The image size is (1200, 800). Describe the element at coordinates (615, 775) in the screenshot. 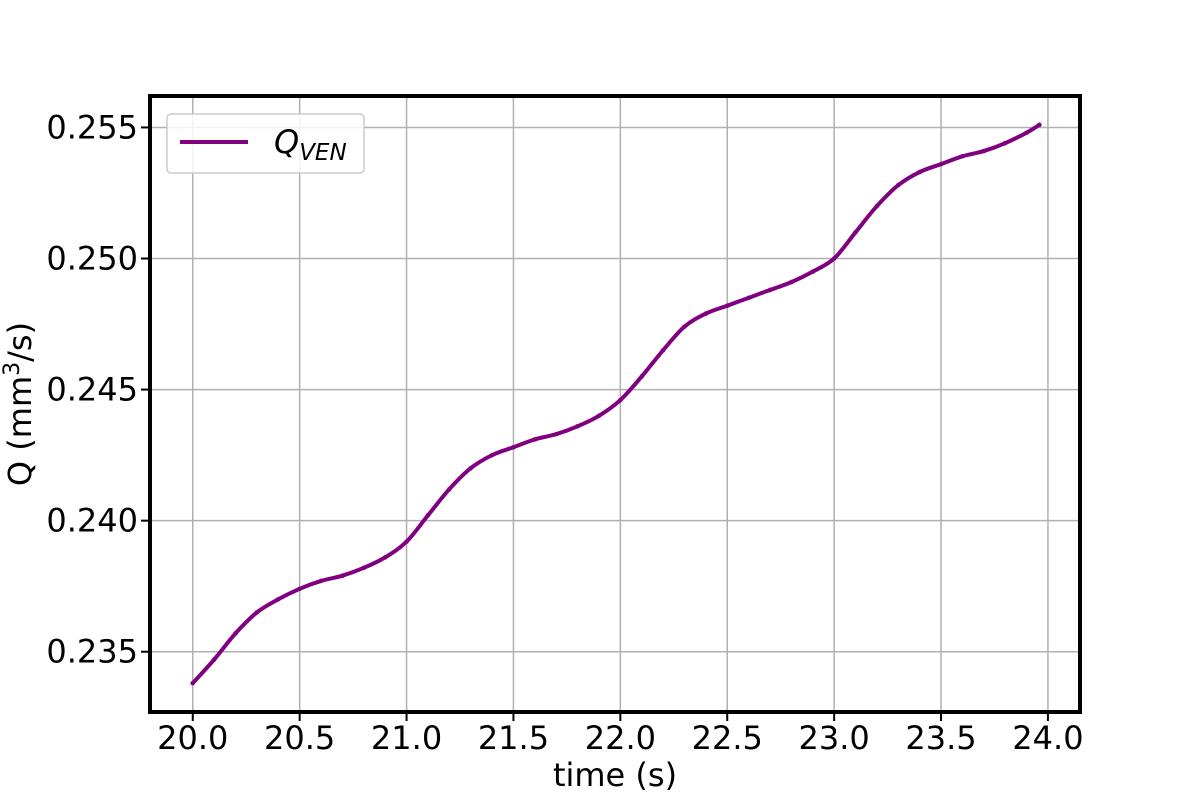

I see `x-axis-label: time (s)` at that location.